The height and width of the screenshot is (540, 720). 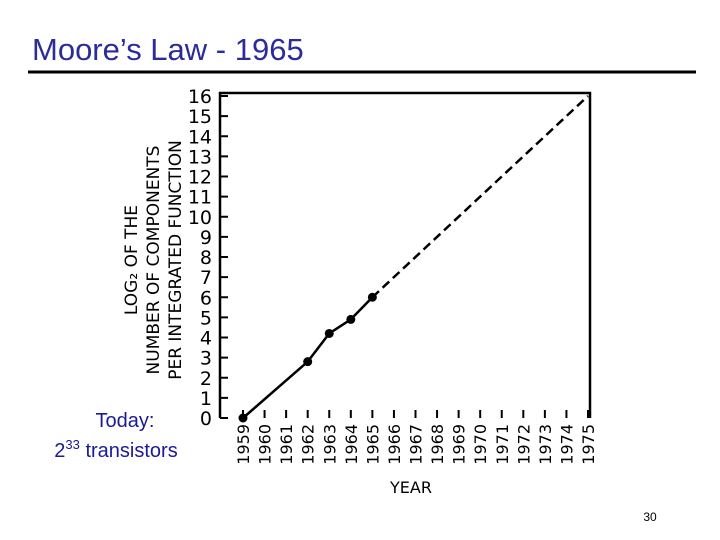 What do you see at coordinates (588, 444) in the screenshot?
I see `x-tick-label: 1975` at bounding box center [588, 444].